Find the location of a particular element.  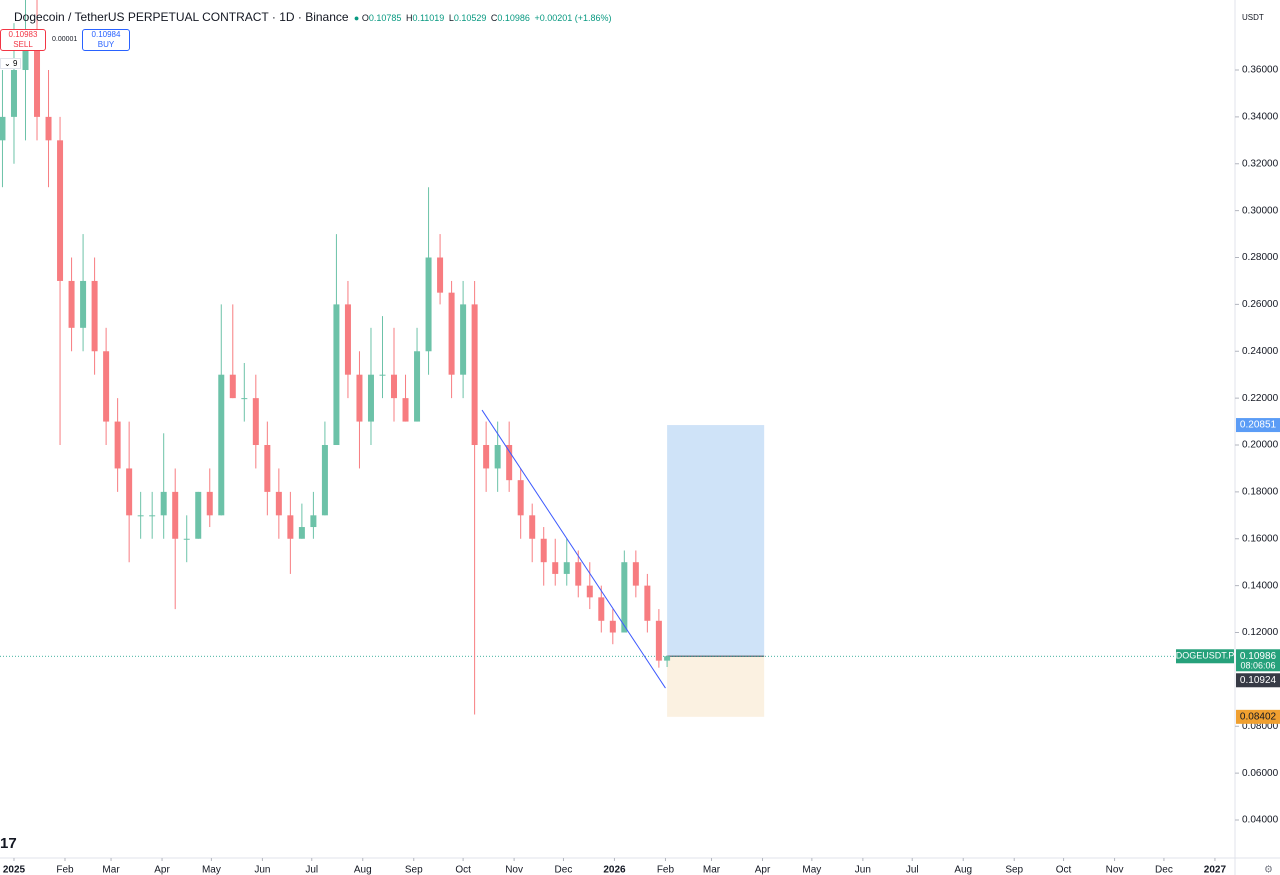

y-tick-label: 0.34000 is located at coordinates (1260, 117).